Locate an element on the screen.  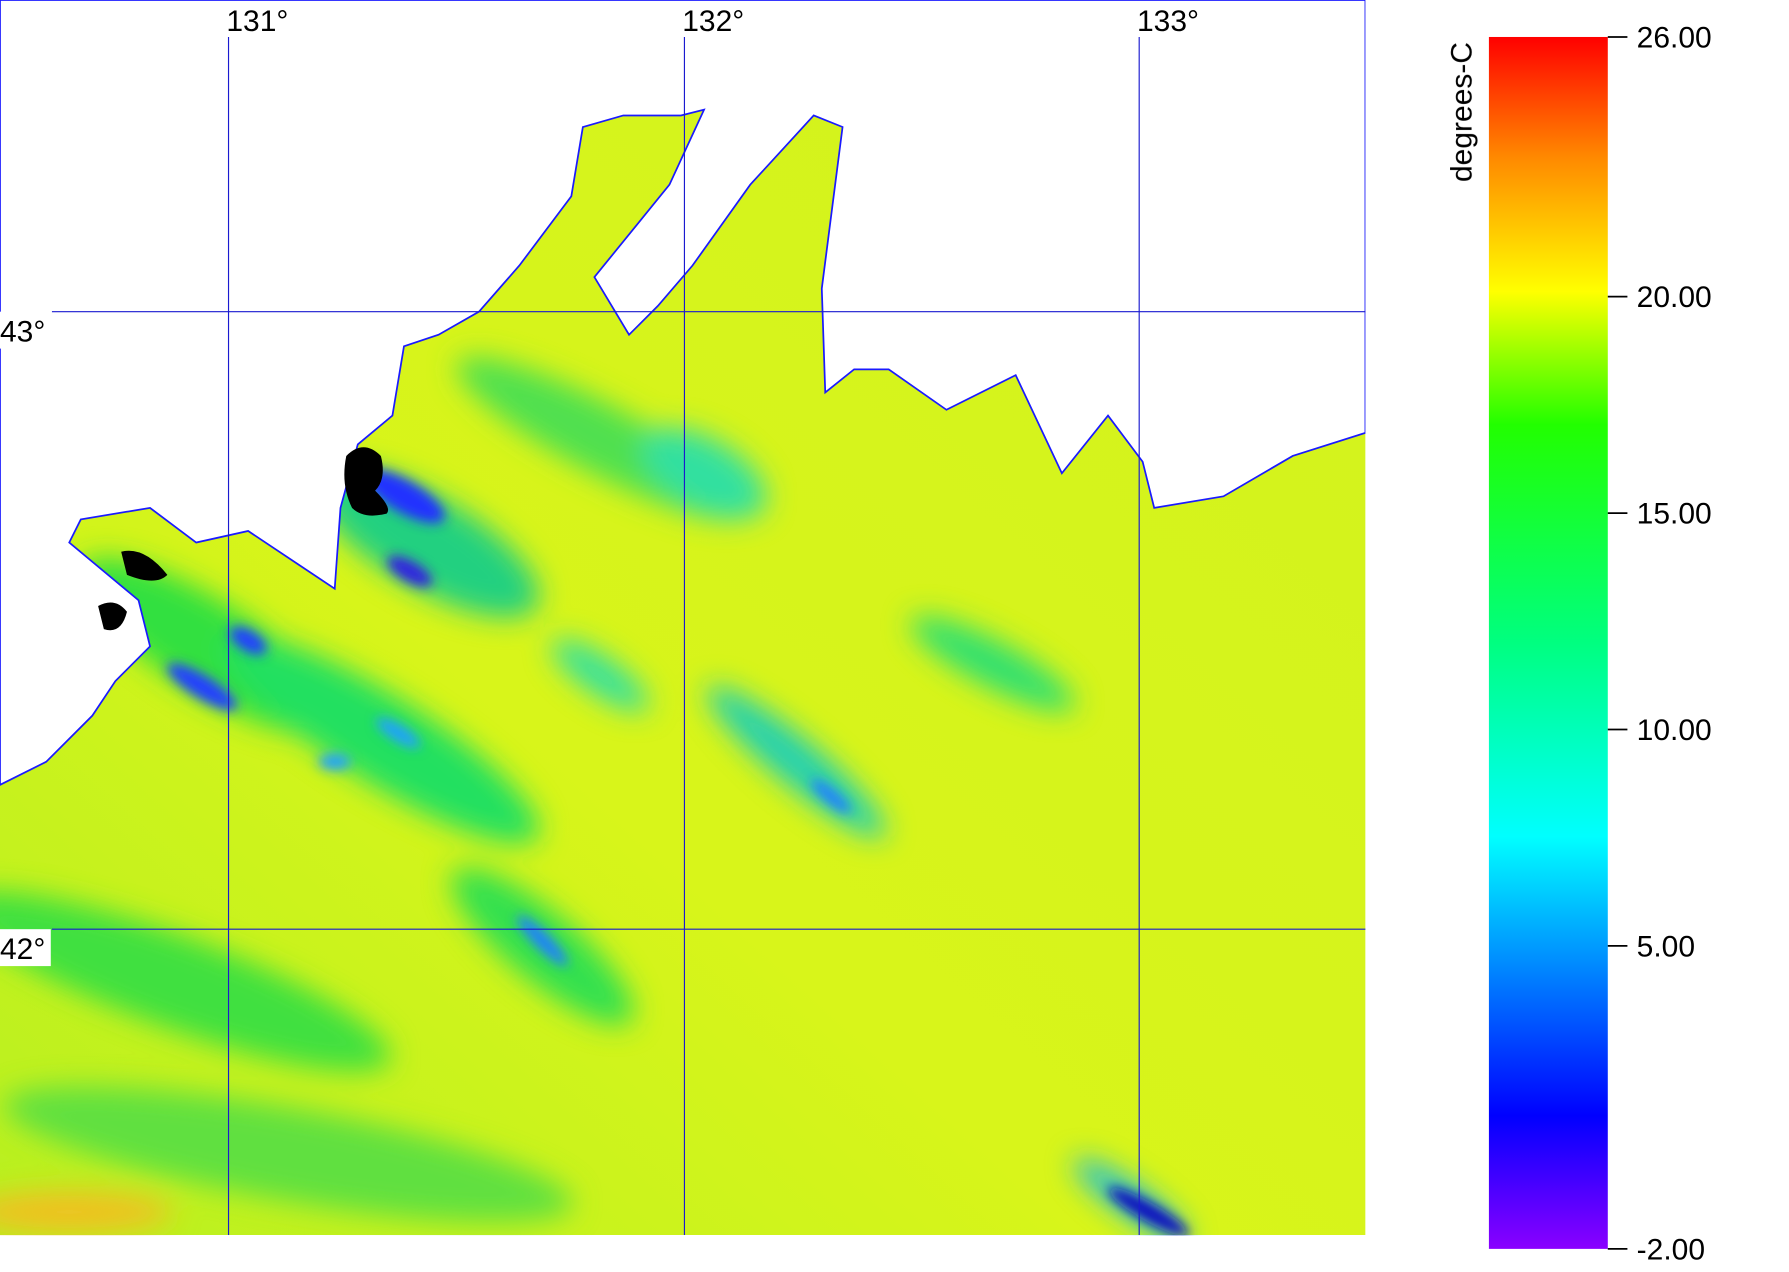
lon-label: 131° is located at coordinates (257, 21).